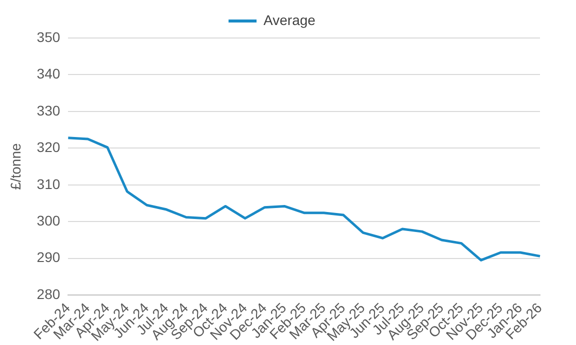 The width and height of the screenshot is (576, 345). What do you see at coordinates (290, 20) in the screenshot?
I see `legend-label: Average` at bounding box center [290, 20].